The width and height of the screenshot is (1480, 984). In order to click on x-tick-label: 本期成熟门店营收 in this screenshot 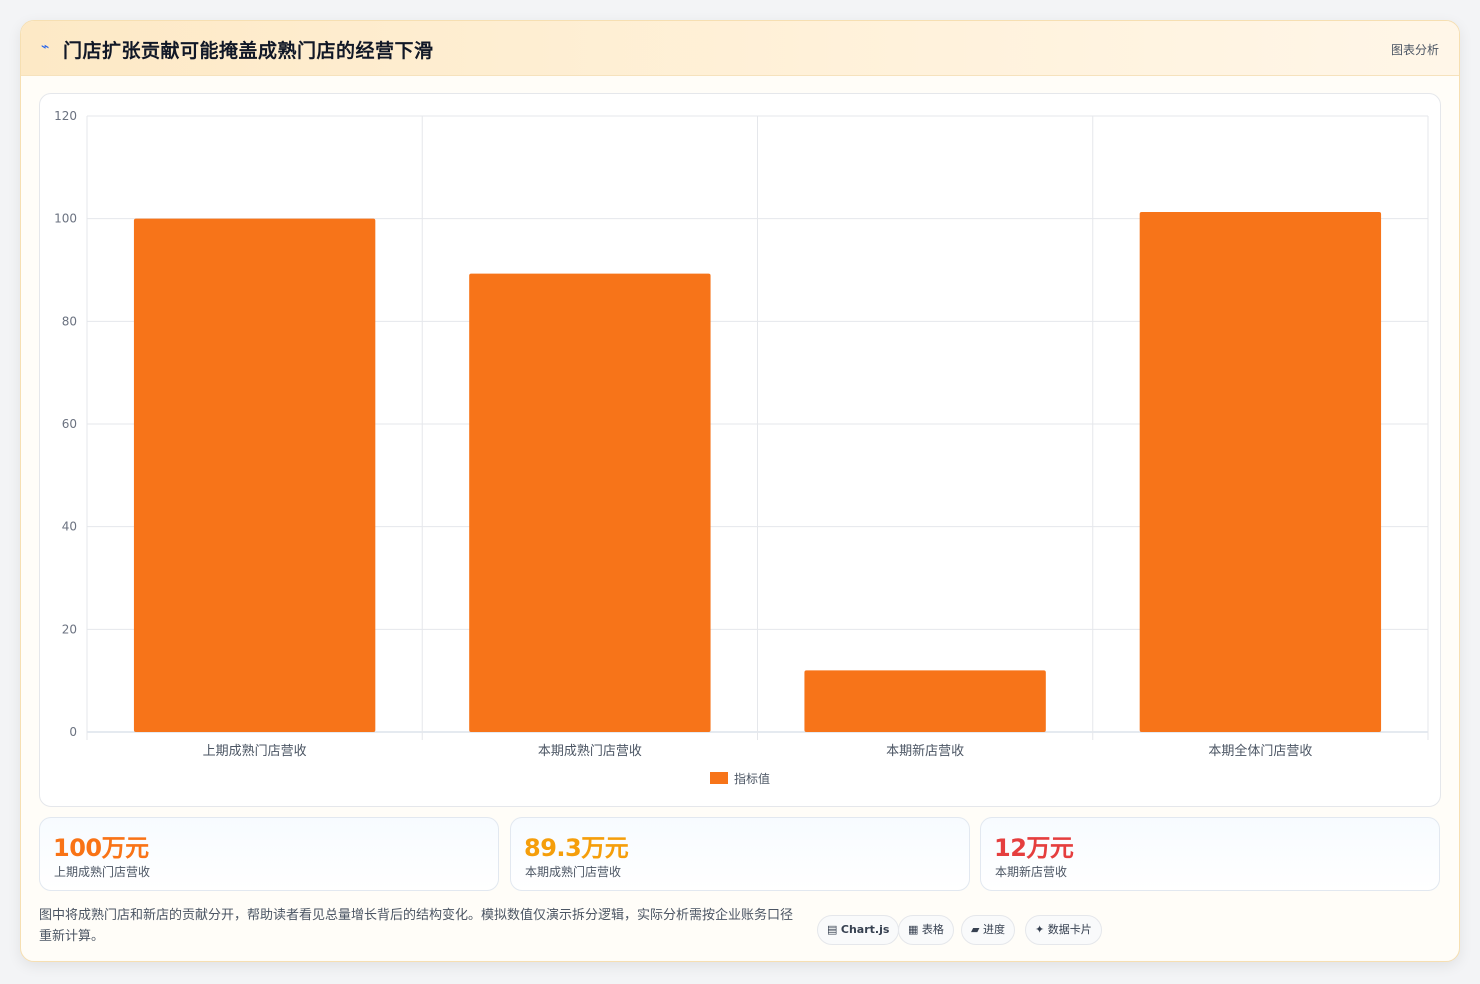, I will do `click(590, 751)`.